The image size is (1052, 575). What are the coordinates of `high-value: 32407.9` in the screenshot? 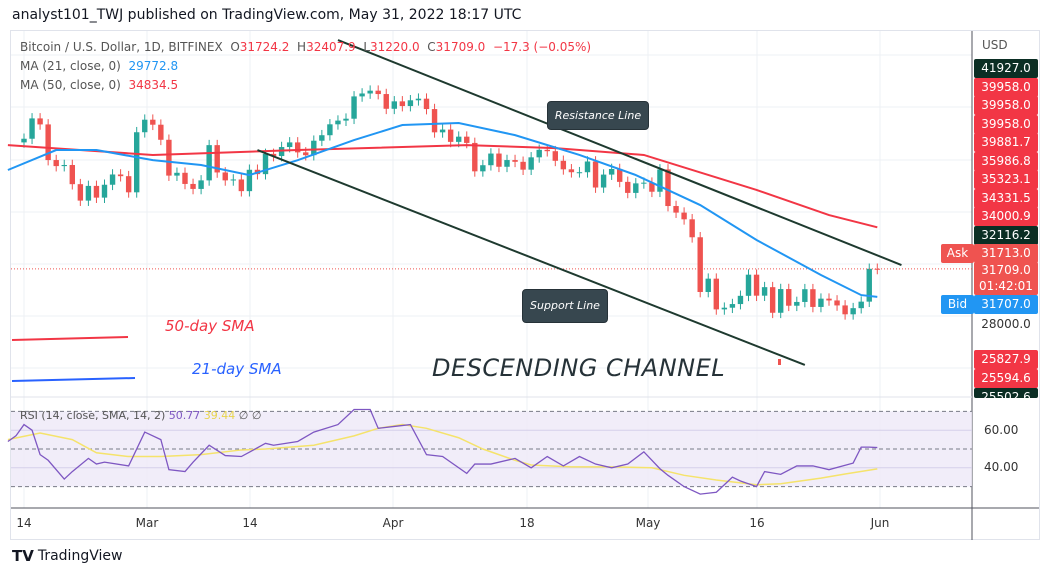 It's located at (331, 47).